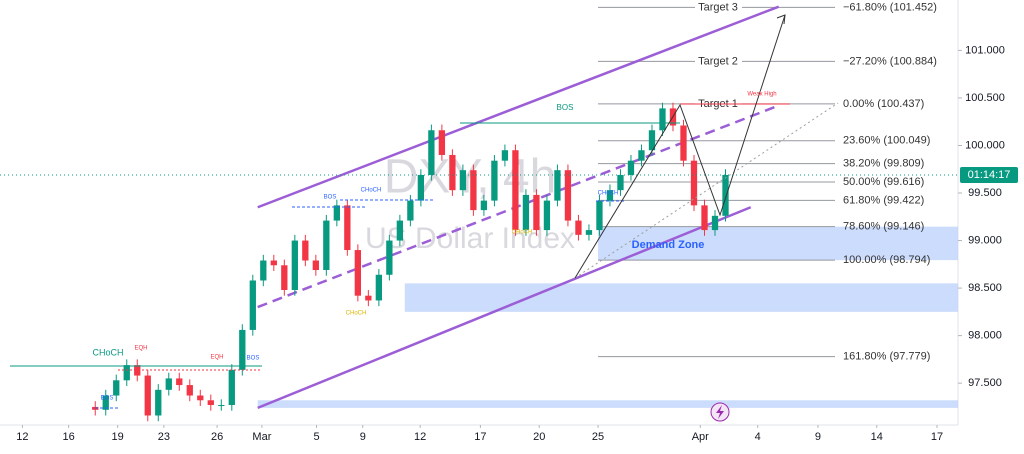  What do you see at coordinates (883, 164) in the screenshot?
I see `fib-label: 38.20% (99.809)` at bounding box center [883, 164].